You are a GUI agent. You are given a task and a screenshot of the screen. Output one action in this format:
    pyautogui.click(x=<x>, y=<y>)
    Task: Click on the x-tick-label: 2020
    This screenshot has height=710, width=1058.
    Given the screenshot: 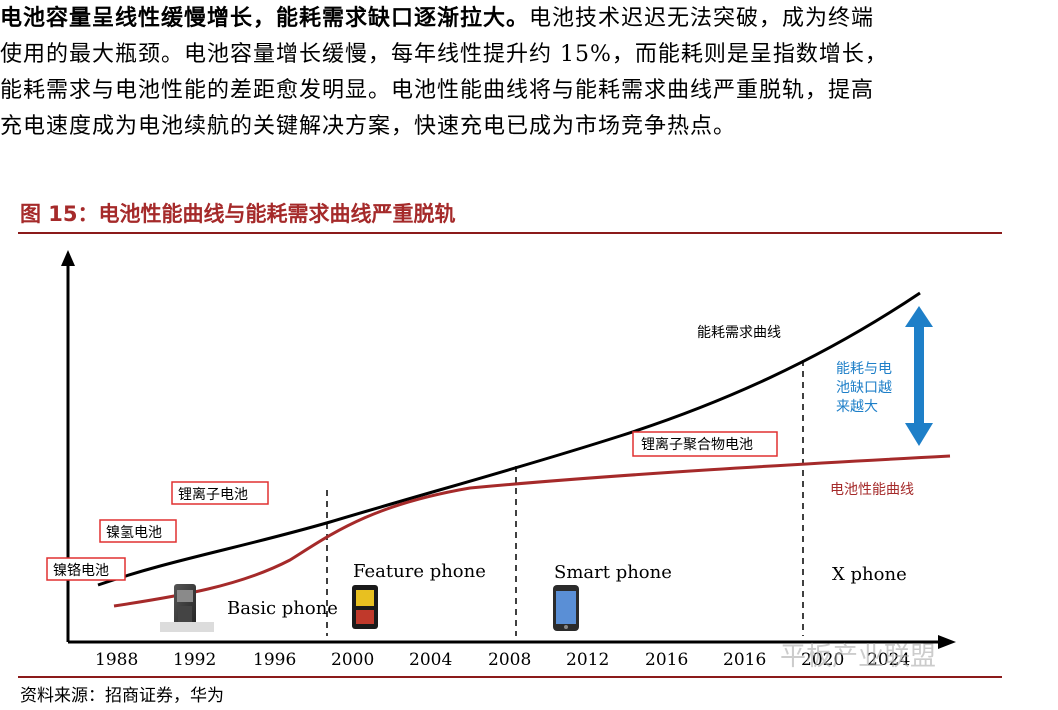 What is the action you would take?
    pyautogui.click(x=822, y=660)
    